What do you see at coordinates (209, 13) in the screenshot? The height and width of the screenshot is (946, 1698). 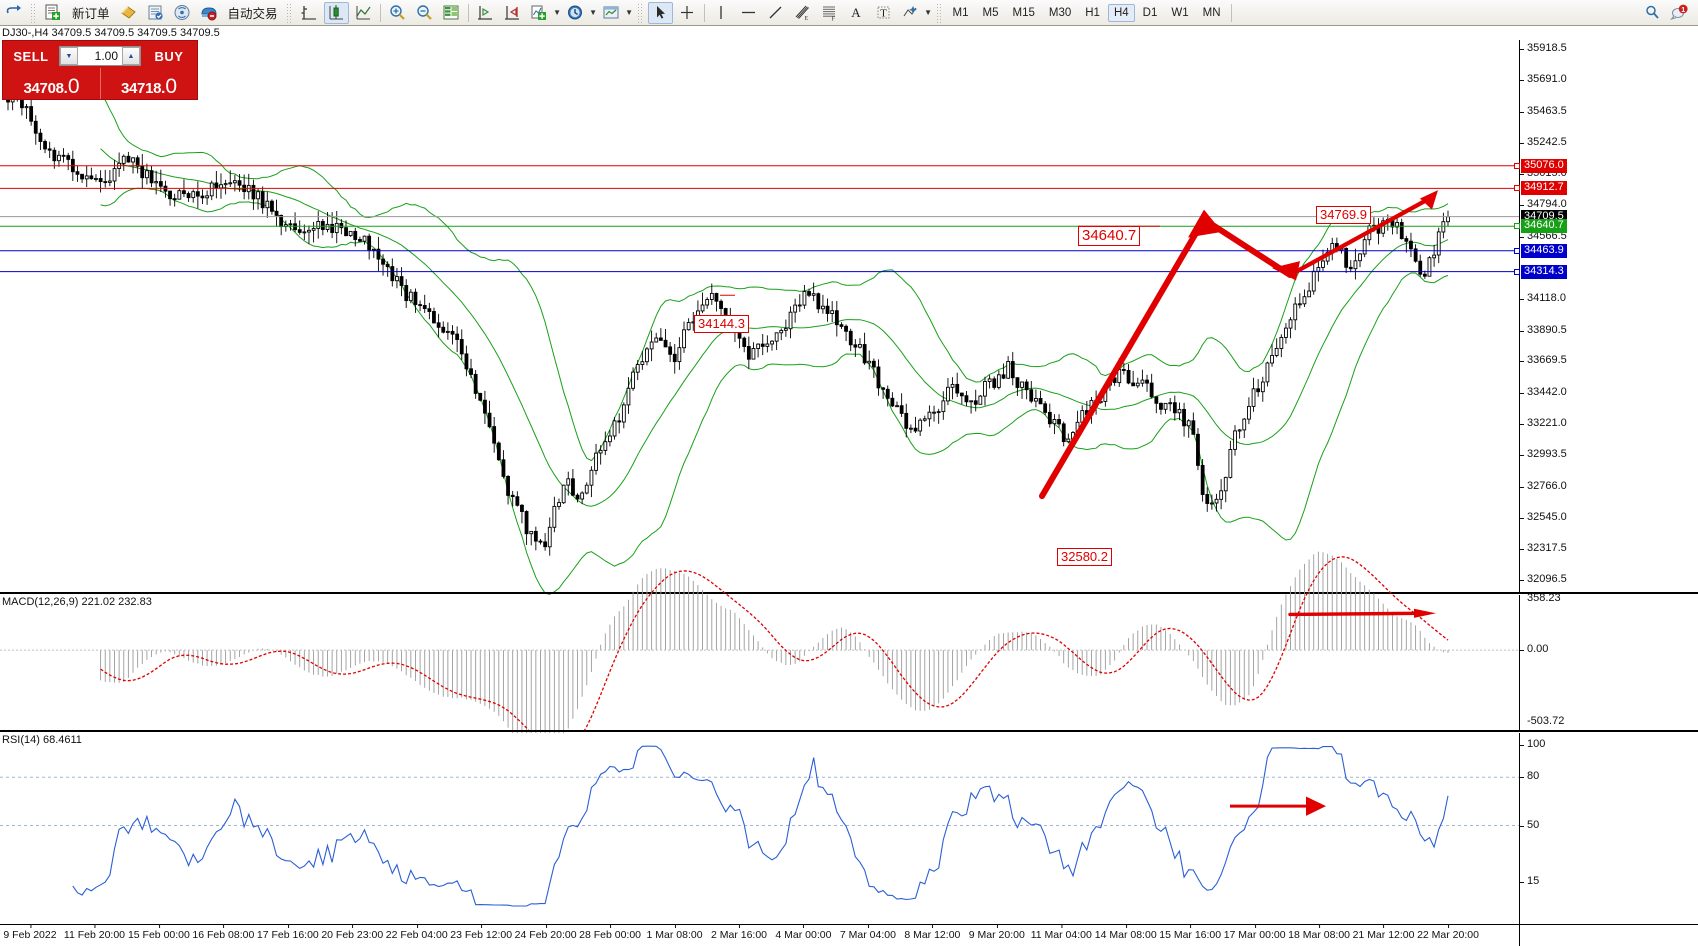 I see `auto-trading-icon` at bounding box center [209, 13].